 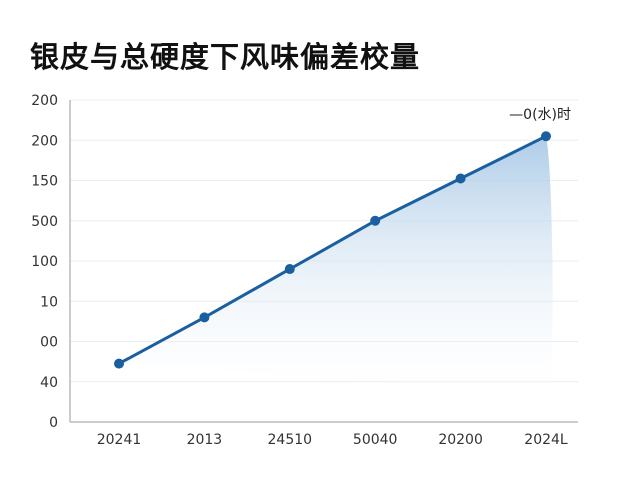 What do you see at coordinates (44, 222) in the screenshot?
I see `y-tick-label: 500` at bounding box center [44, 222].